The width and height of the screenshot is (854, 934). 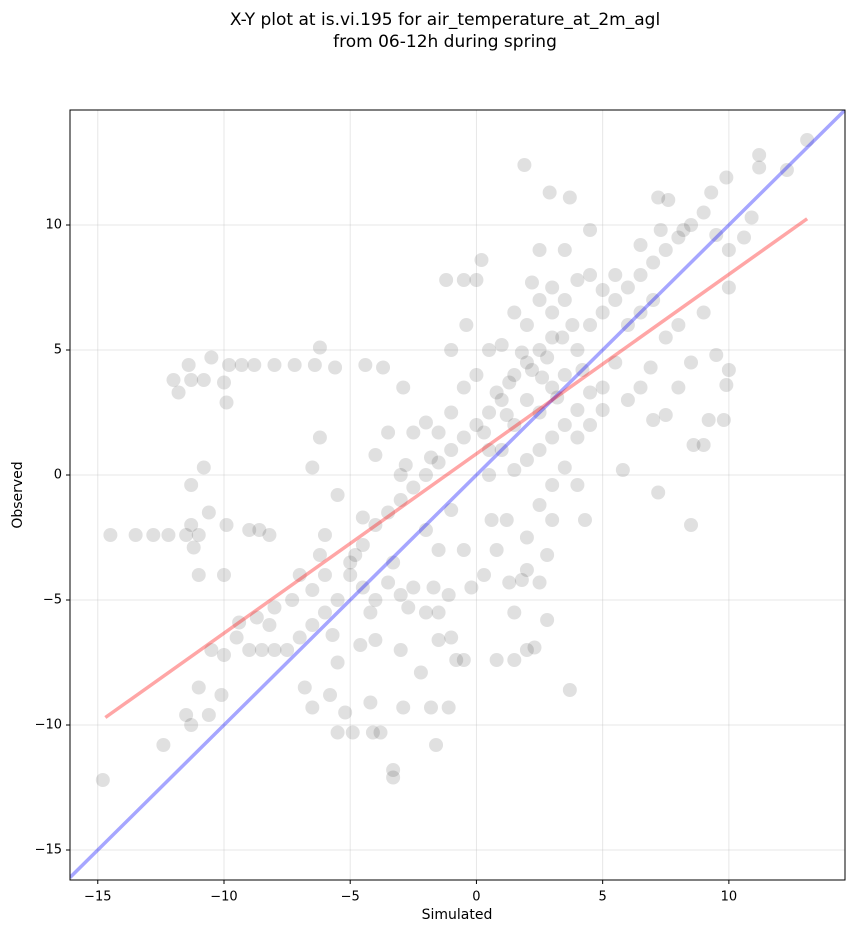 What do you see at coordinates (58, 475) in the screenshot?
I see `y-tick-label: 0` at bounding box center [58, 475].